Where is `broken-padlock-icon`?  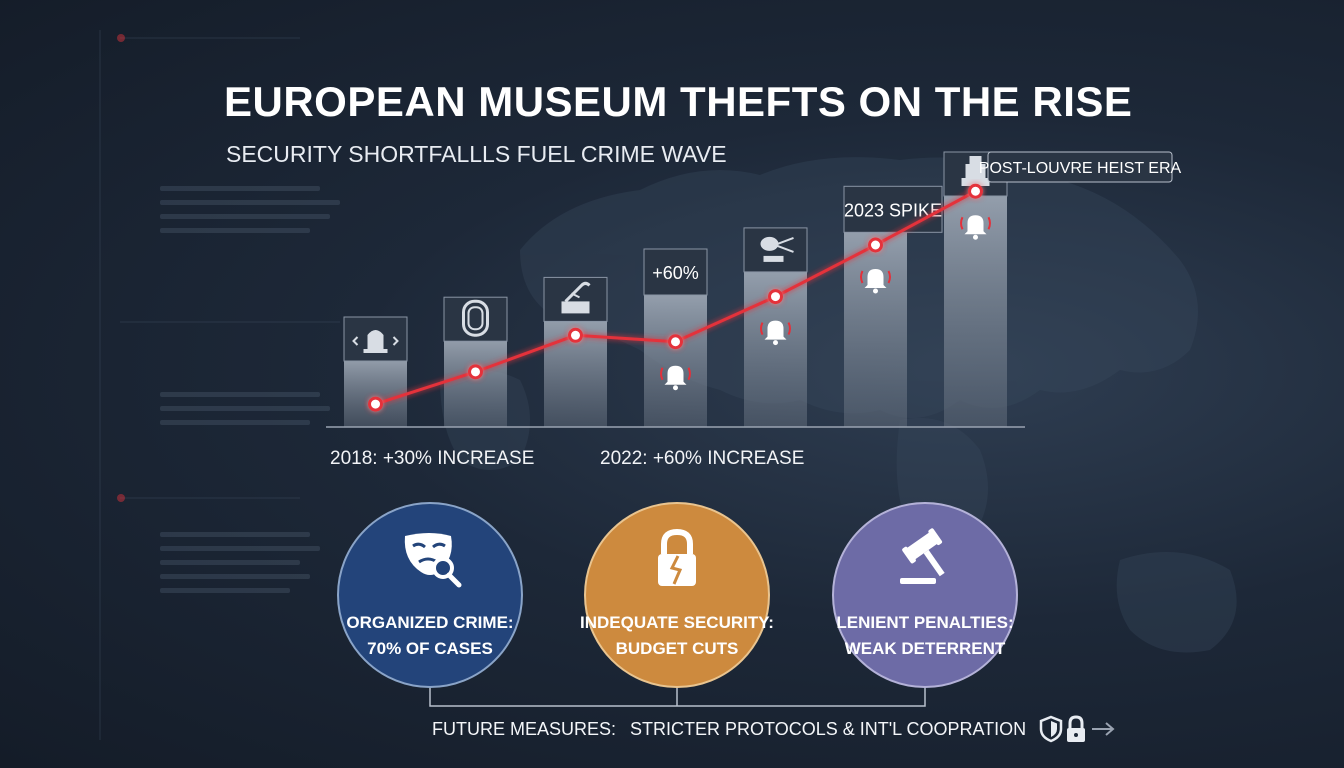
broken-padlock-icon is located at coordinates (677, 557).